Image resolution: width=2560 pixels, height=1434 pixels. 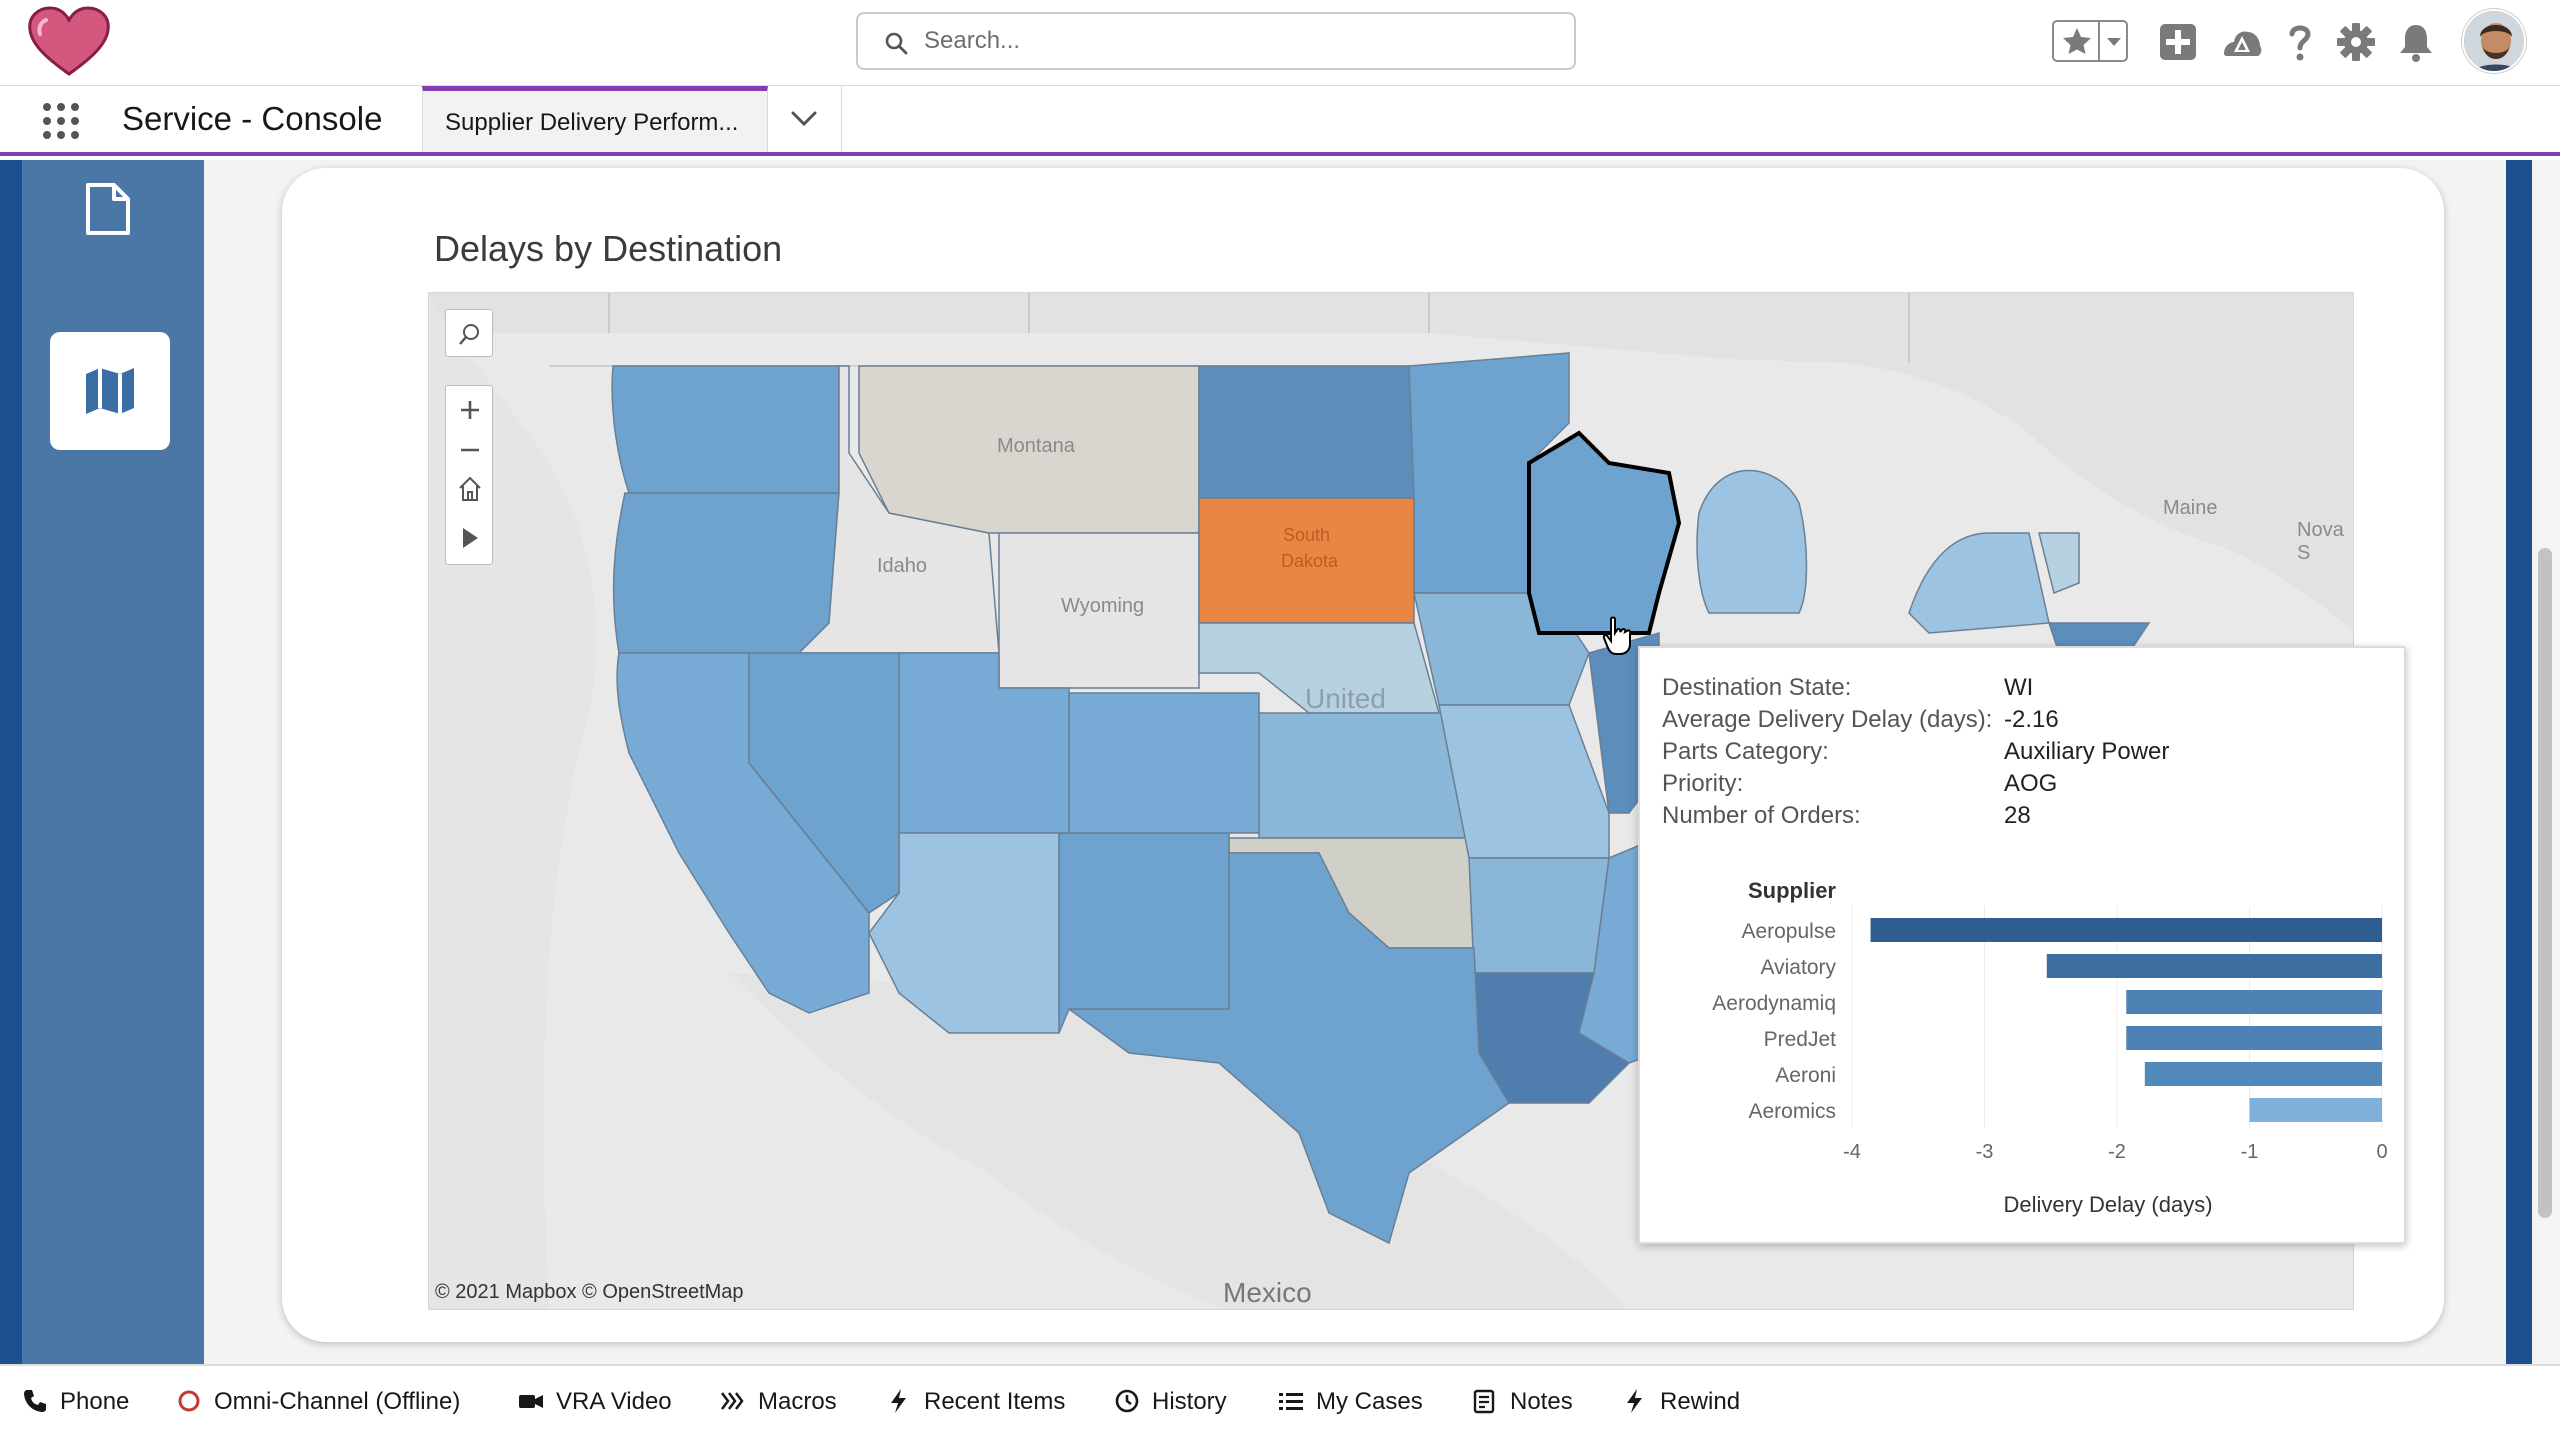 What do you see at coordinates (608, 248) in the screenshot?
I see `viz-title: Delays by Destination` at bounding box center [608, 248].